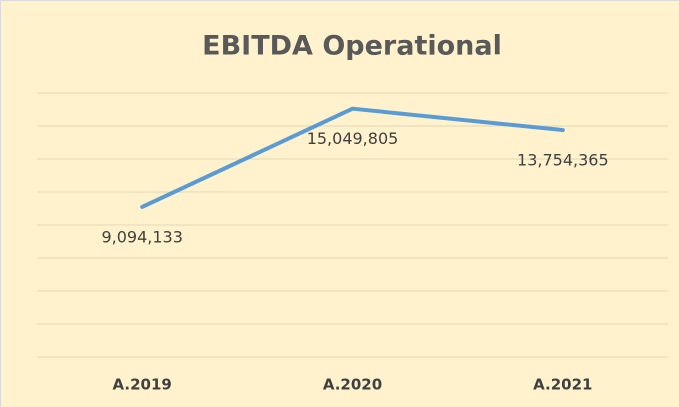  What do you see at coordinates (353, 138) in the screenshot?
I see `data-label: 15,049,805` at bounding box center [353, 138].